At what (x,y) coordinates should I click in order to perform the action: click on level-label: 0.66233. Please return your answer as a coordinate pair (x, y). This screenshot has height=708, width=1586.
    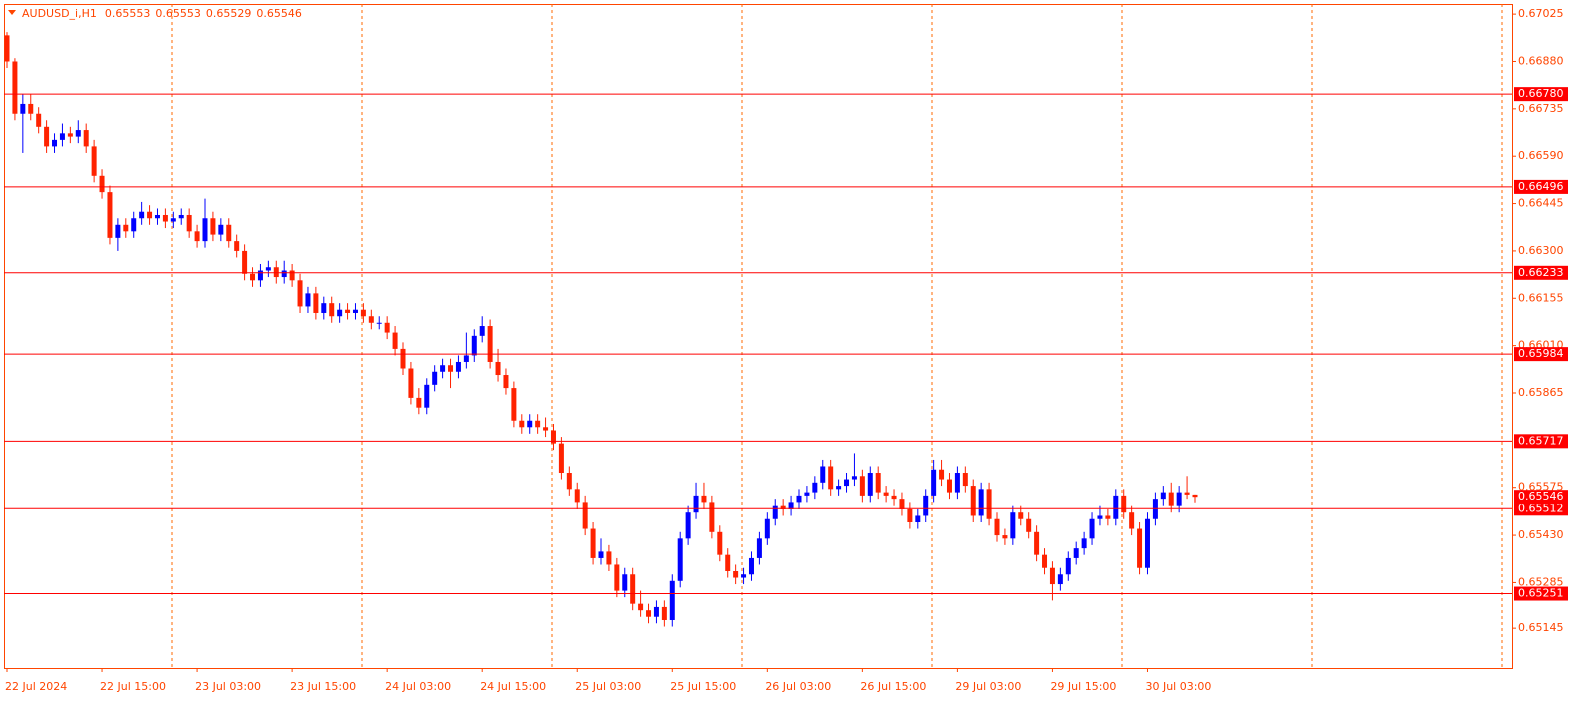
    Looking at the image, I should click on (1541, 272).